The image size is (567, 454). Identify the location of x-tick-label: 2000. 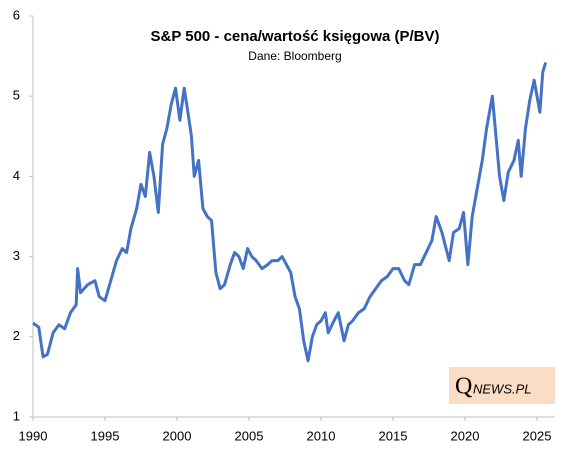
(177, 435).